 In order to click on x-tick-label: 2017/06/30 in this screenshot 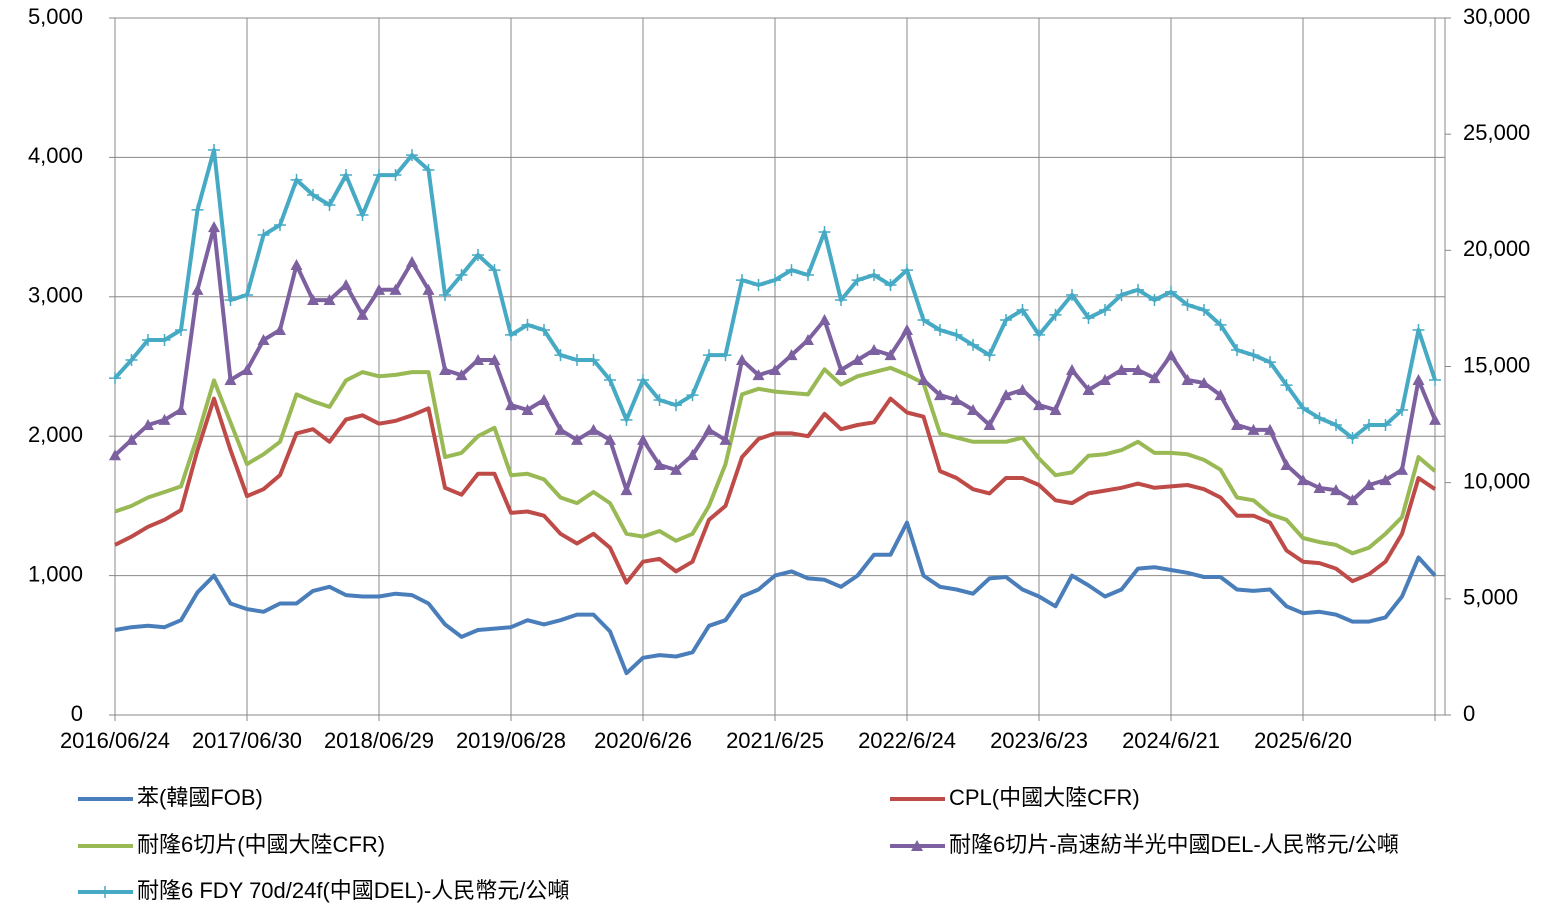, I will do `click(247, 740)`.